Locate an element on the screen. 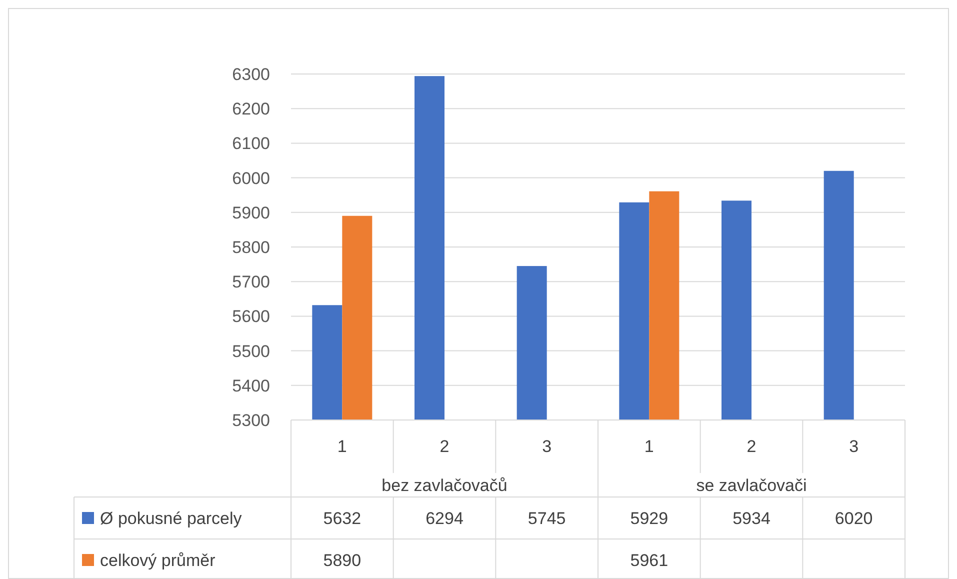  y-tick-label: 5800 is located at coordinates (251, 247).